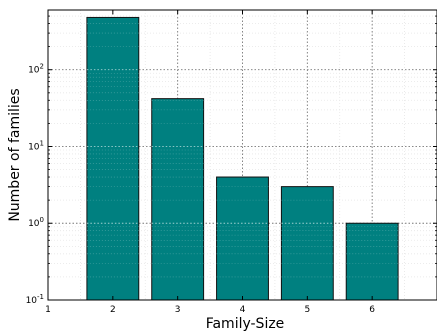  What do you see at coordinates (35, 299) in the screenshot?
I see `y-tick-label: 10⁻¹` at bounding box center [35, 299].